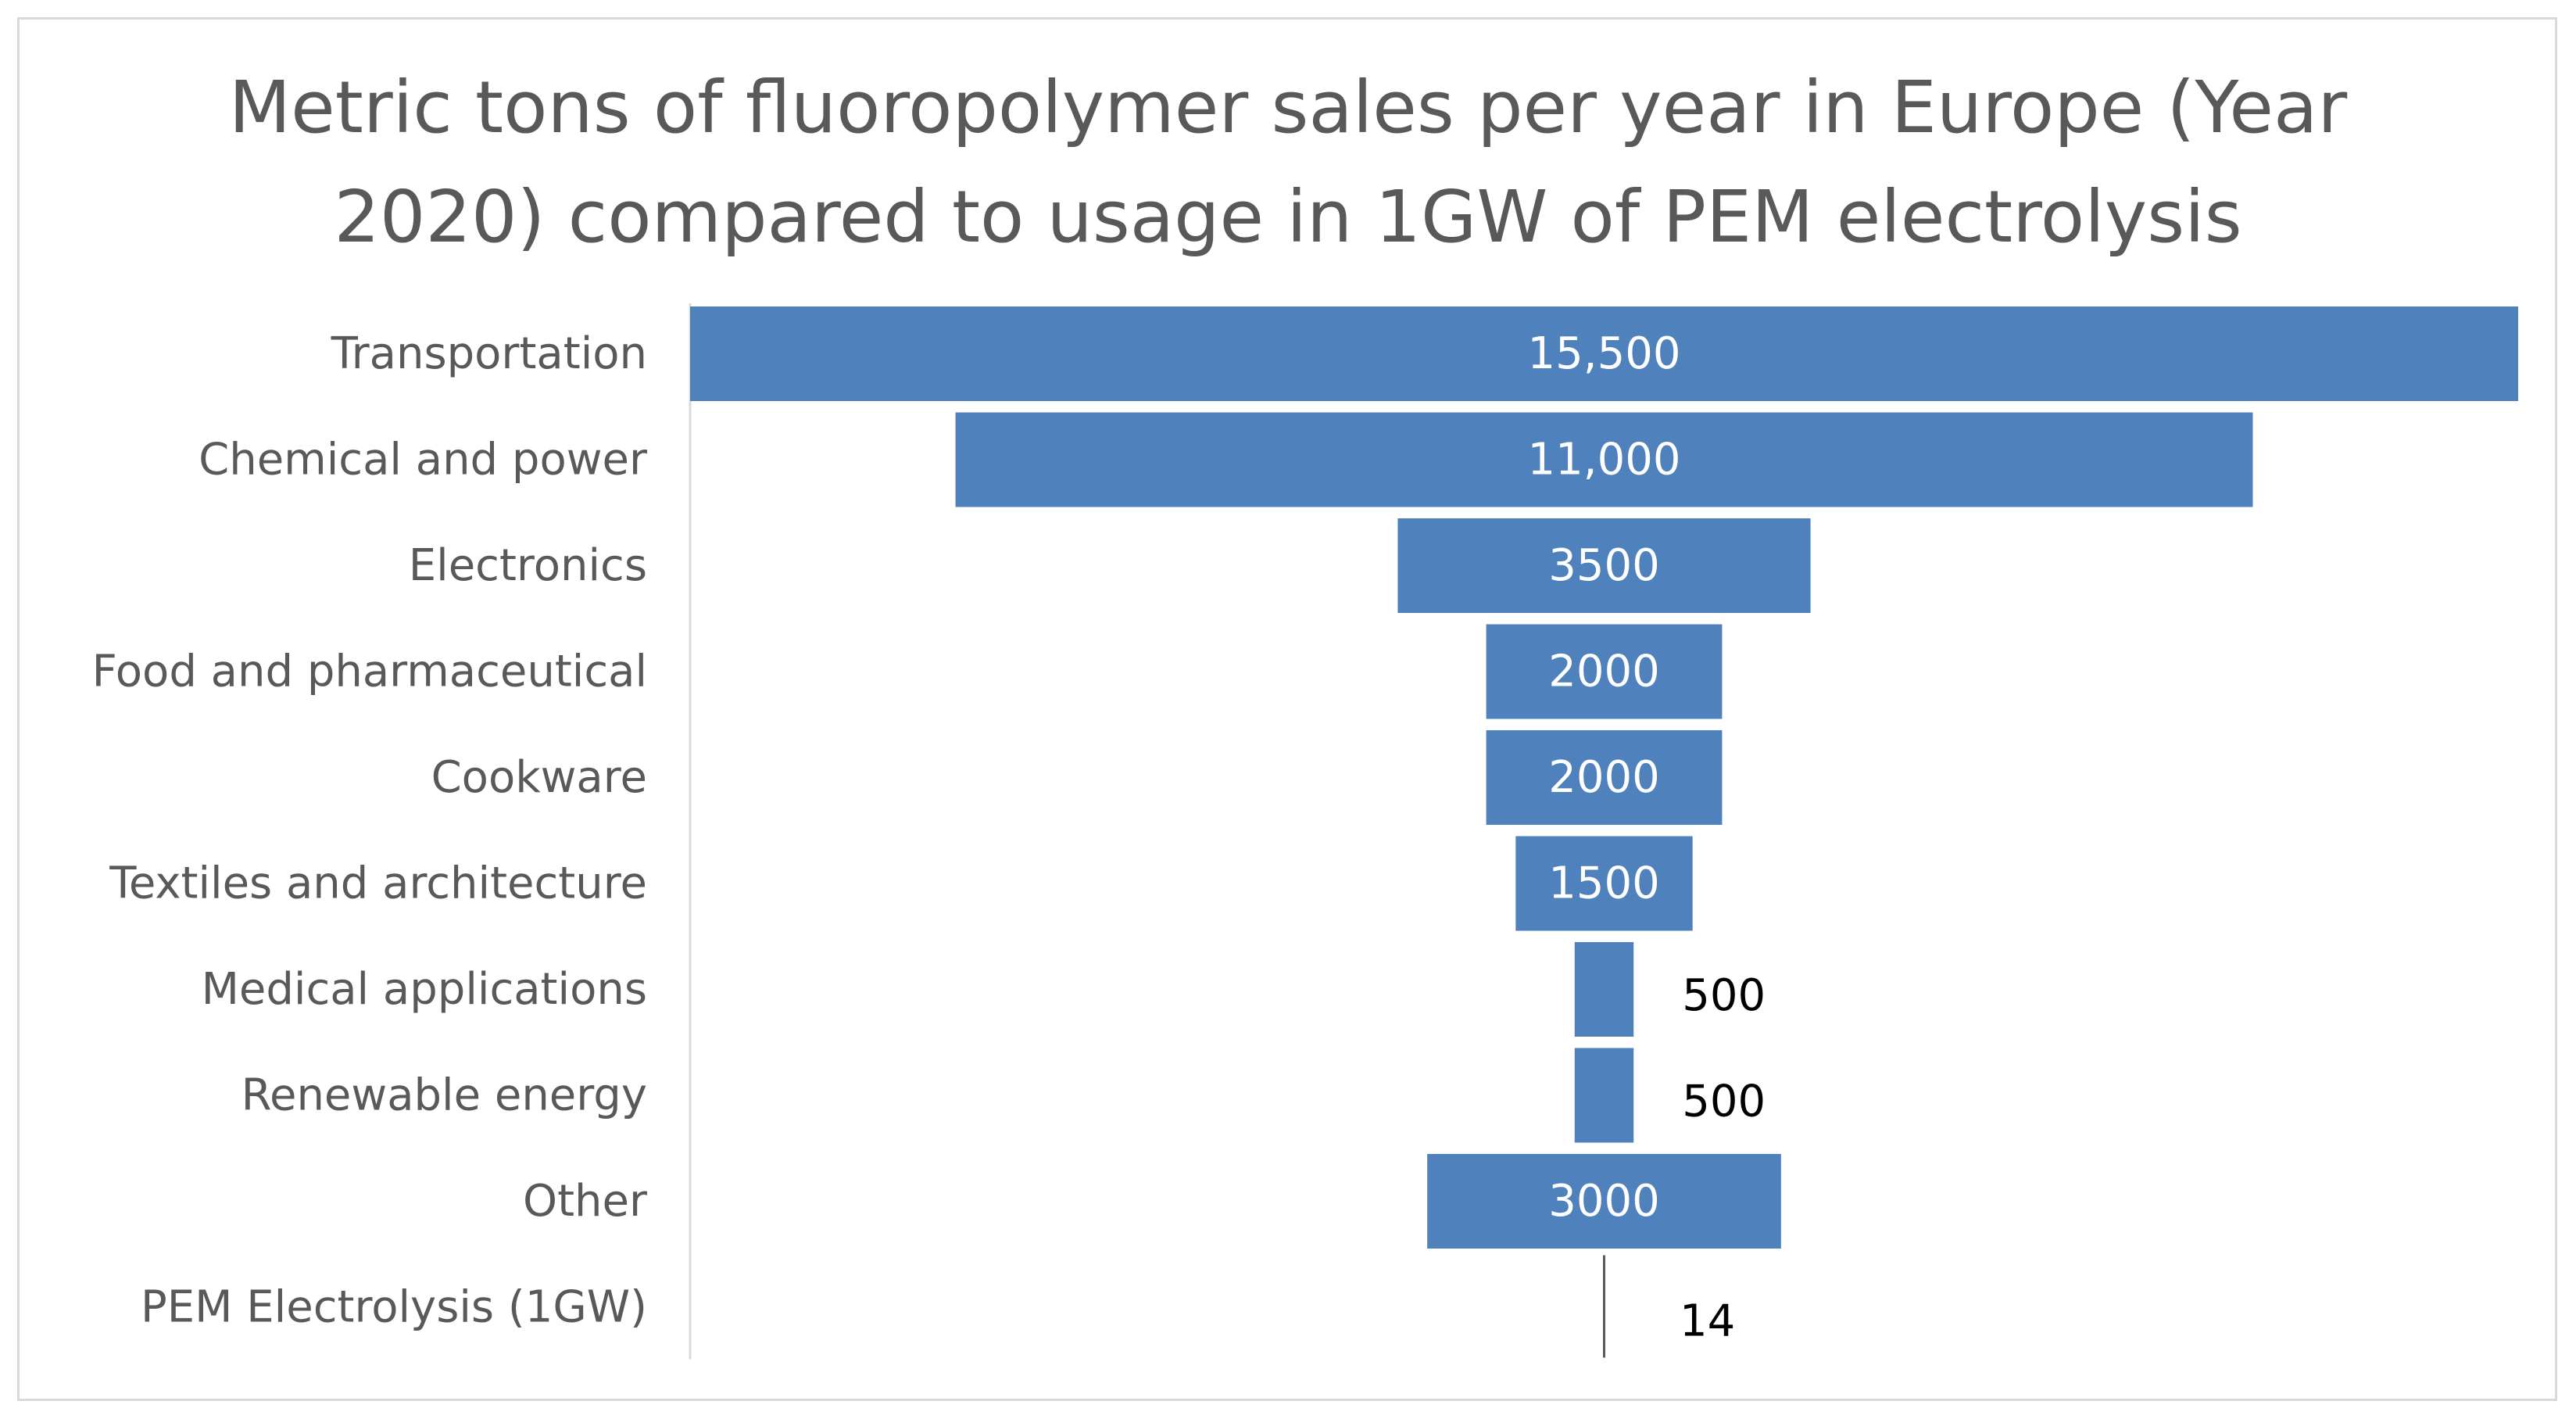 The width and height of the screenshot is (2576, 1419). Describe the element at coordinates (489, 354) in the screenshot. I see `category-label: Transportation` at that location.